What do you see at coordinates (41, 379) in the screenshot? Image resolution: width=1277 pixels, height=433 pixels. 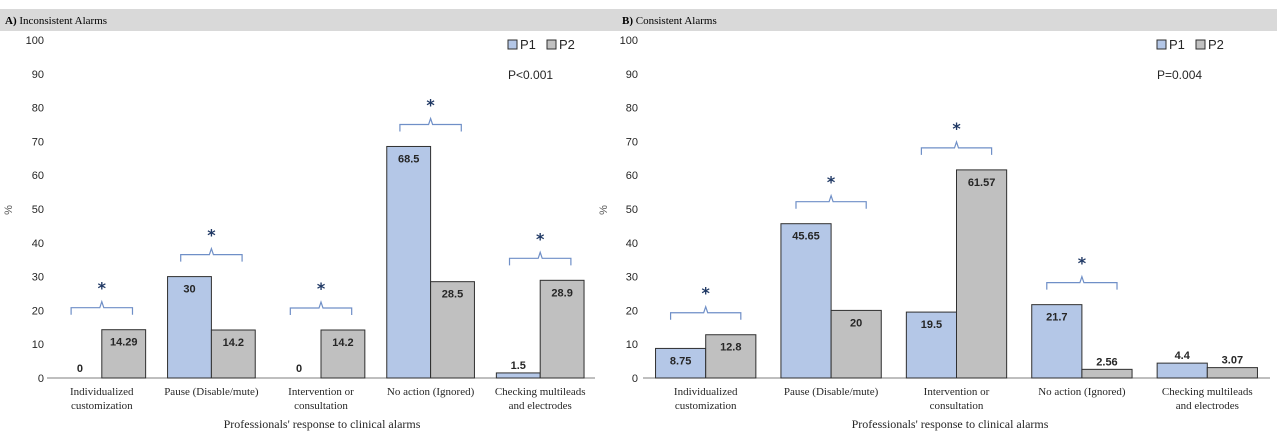 I see `panel-a-ytick-label: 0` at bounding box center [41, 379].